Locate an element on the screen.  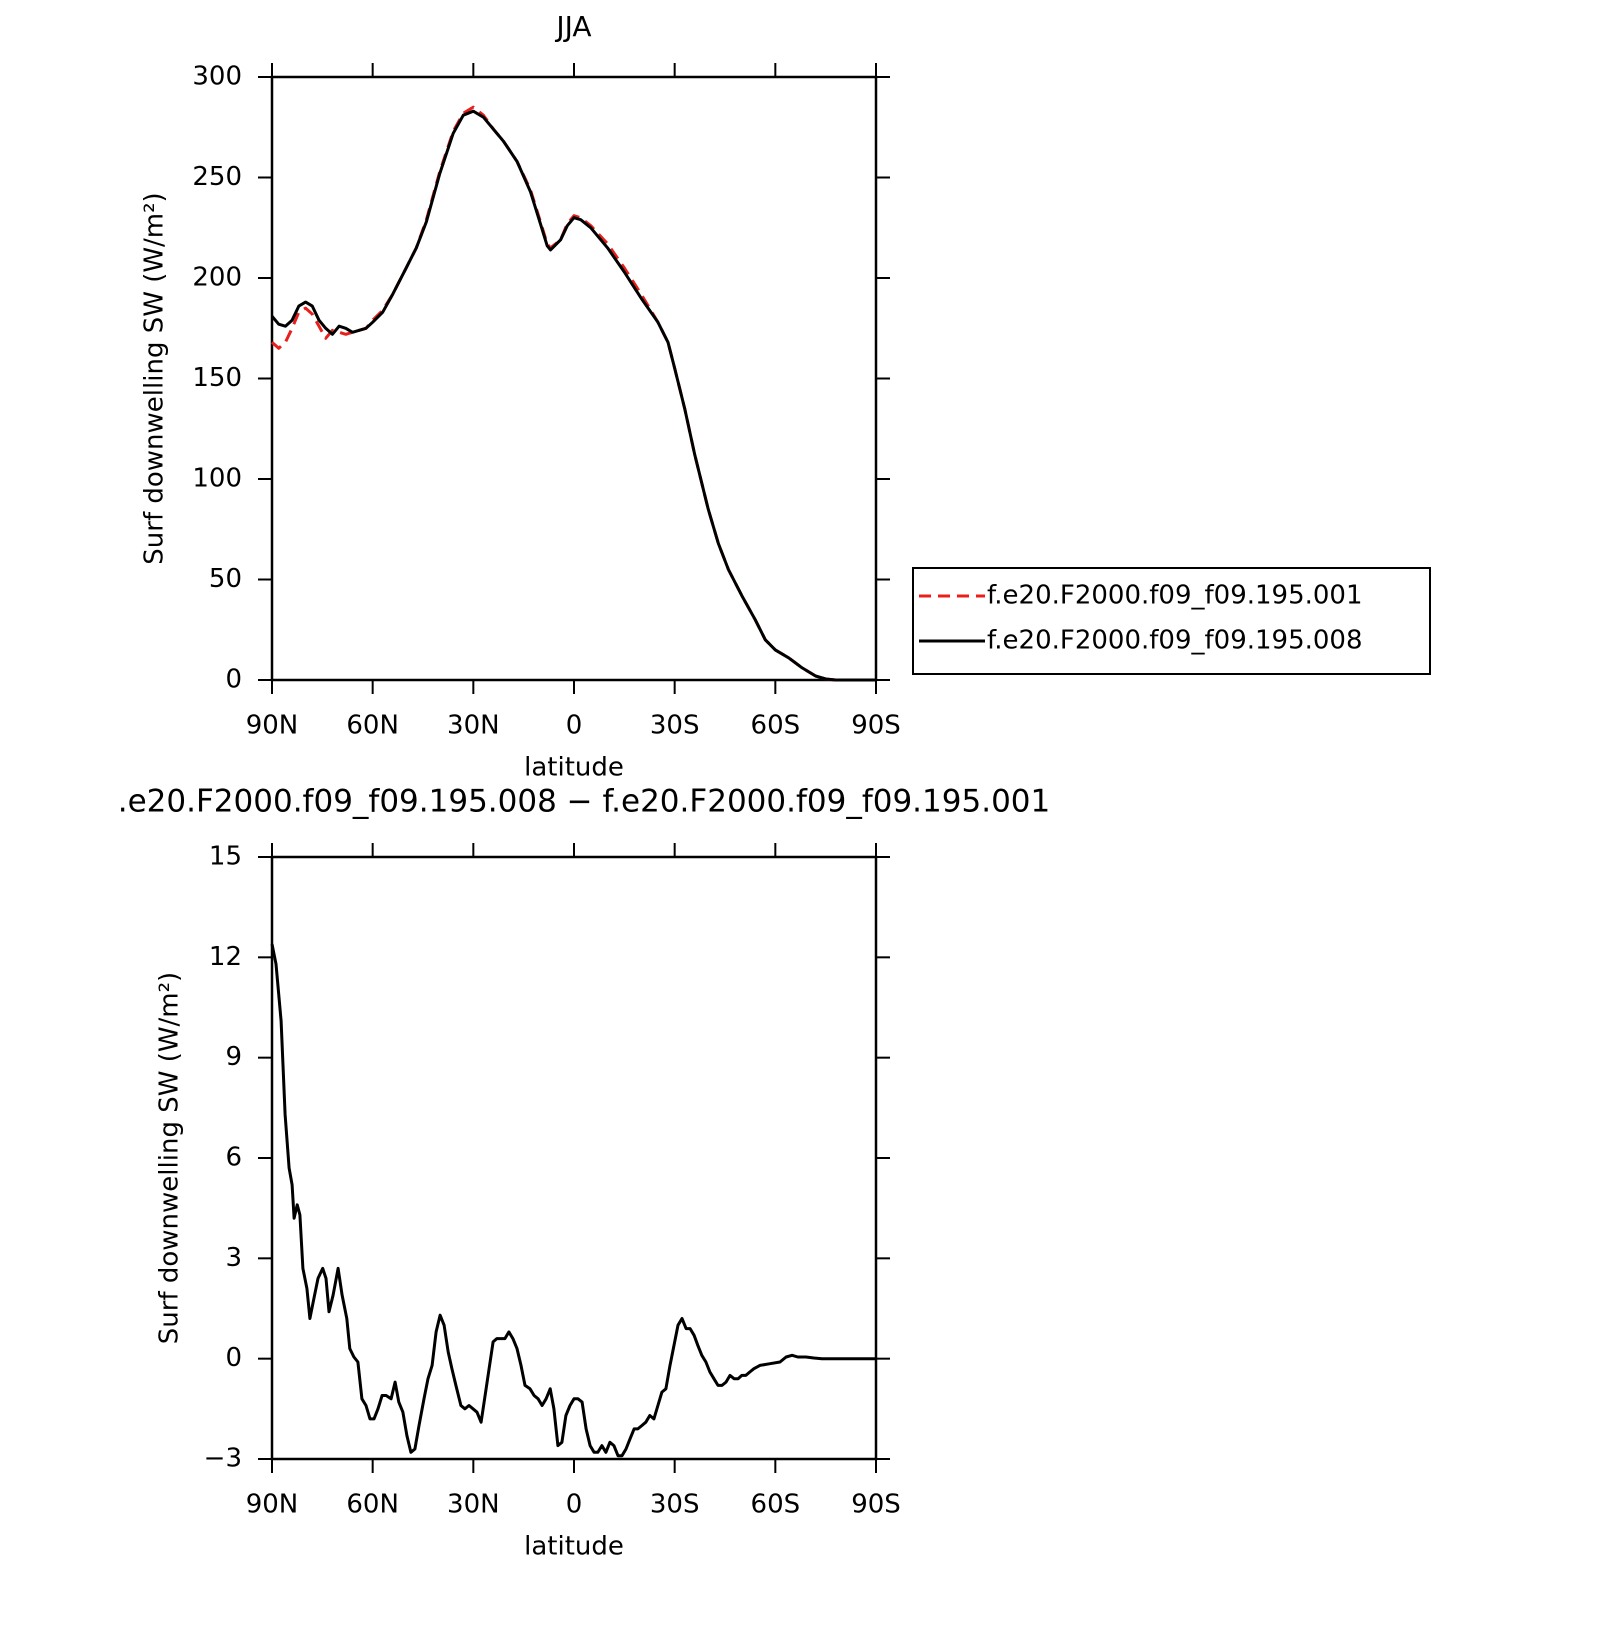
y-tick-label: 200 is located at coordinates (217, 278).